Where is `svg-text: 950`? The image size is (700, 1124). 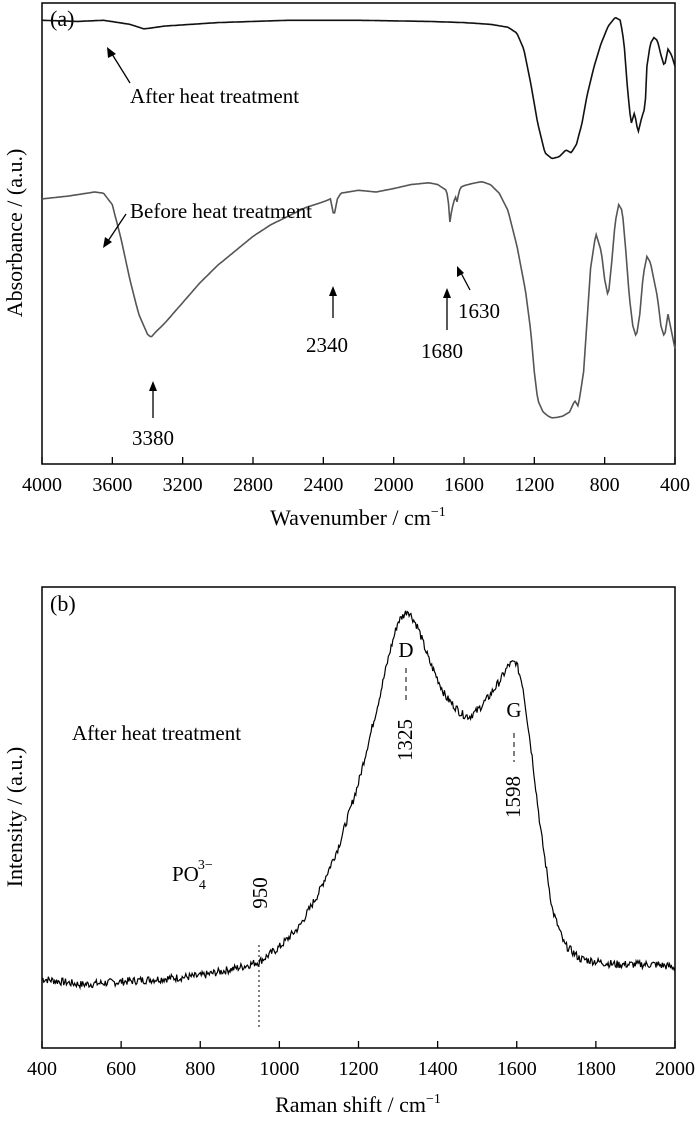 svg-text: 950 is located at coordinates (260, 893).